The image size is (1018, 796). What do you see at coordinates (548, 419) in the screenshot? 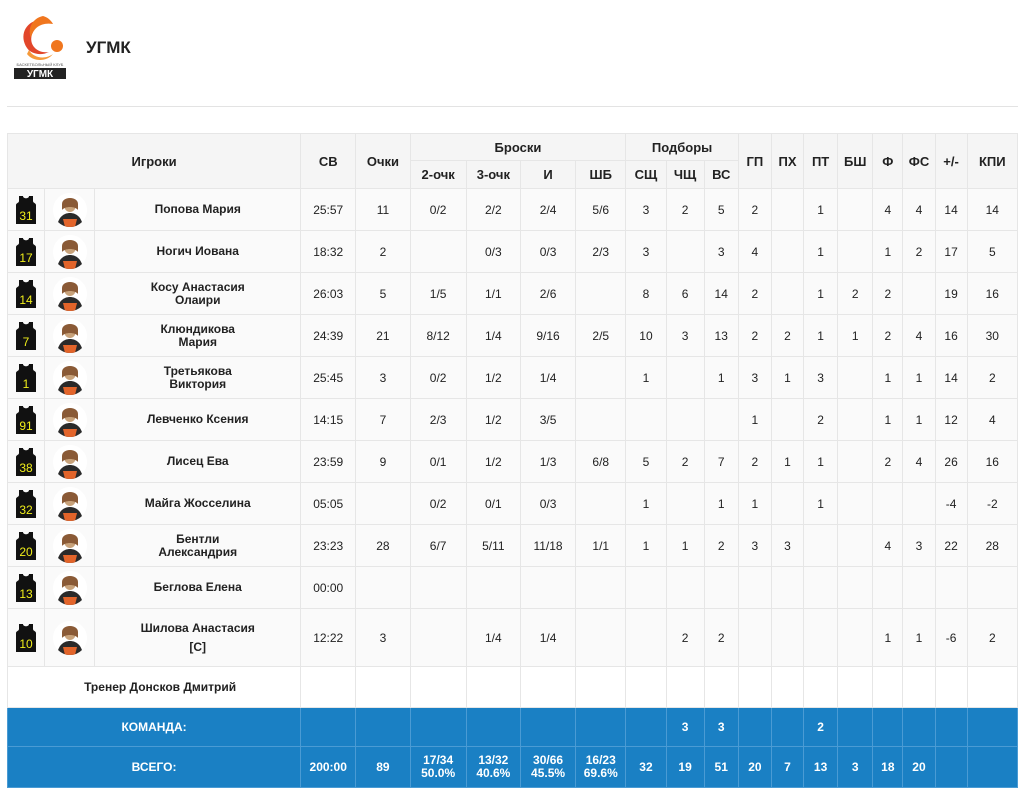
I see `stat-fg: 3/5` at bounding box center [548, 419].